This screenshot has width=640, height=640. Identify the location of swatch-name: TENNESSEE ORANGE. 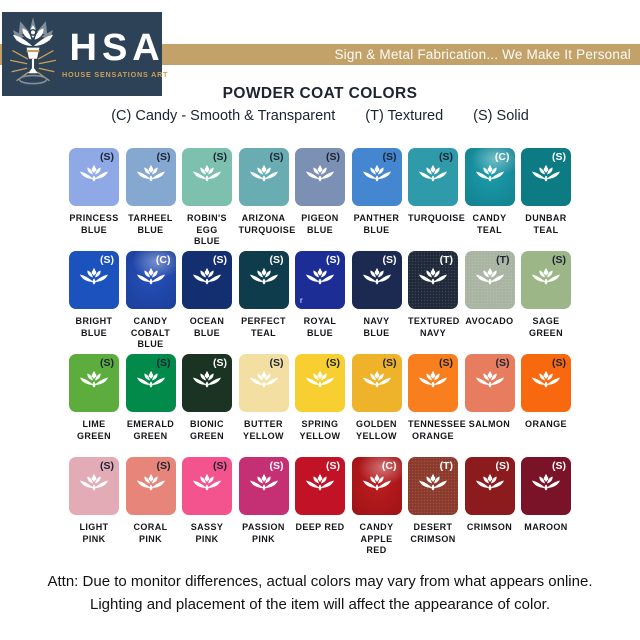
(437, 430).